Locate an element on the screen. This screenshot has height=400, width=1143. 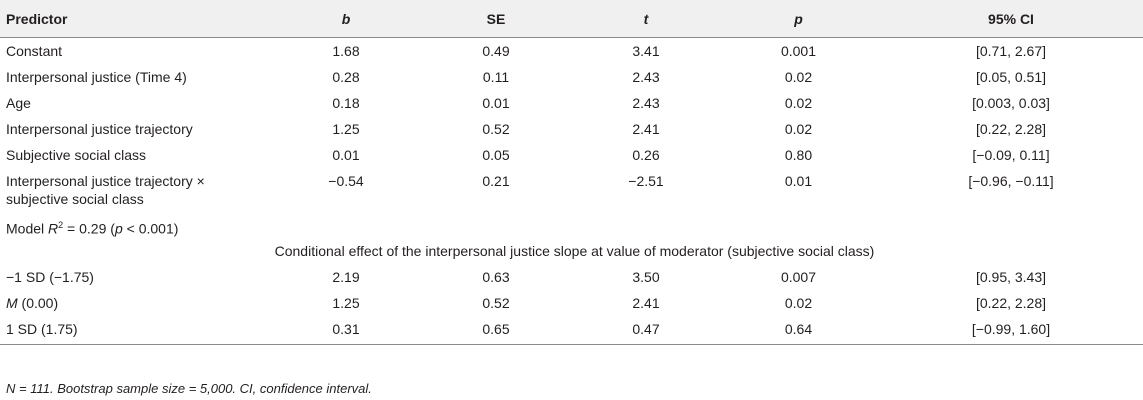
header-se: SE is located at coordinates (493, 19).